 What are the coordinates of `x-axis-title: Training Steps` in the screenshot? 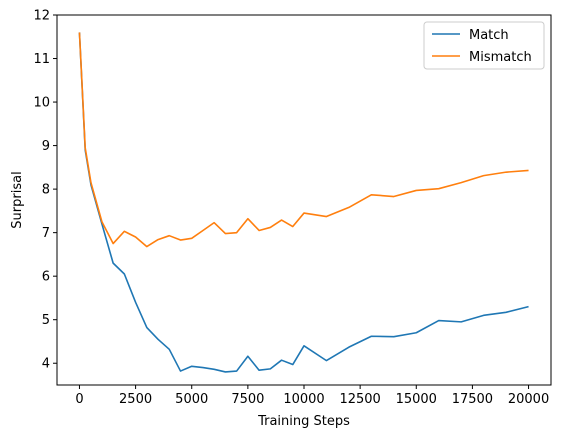 It's located at (303, 421).